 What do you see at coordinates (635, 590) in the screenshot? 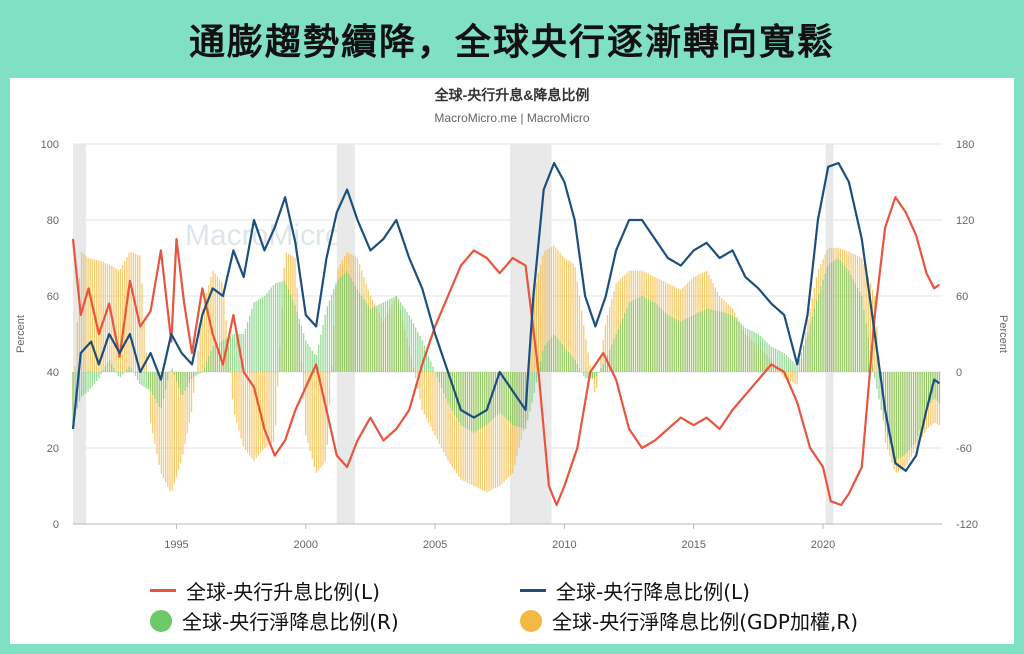
I see `legend-item-cut: 全球-央行降息比例(L)` at bounding box center [635, 590].